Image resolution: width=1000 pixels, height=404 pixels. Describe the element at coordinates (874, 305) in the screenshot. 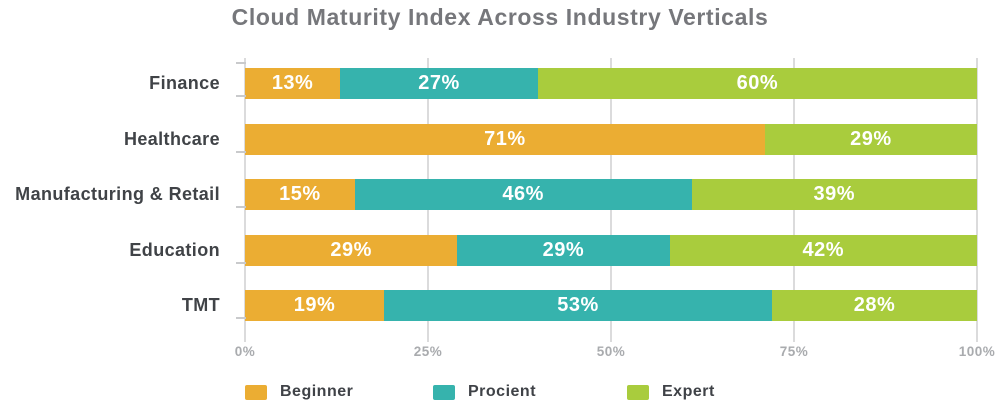

I see `bar-segment-expert: 28%` at that location.